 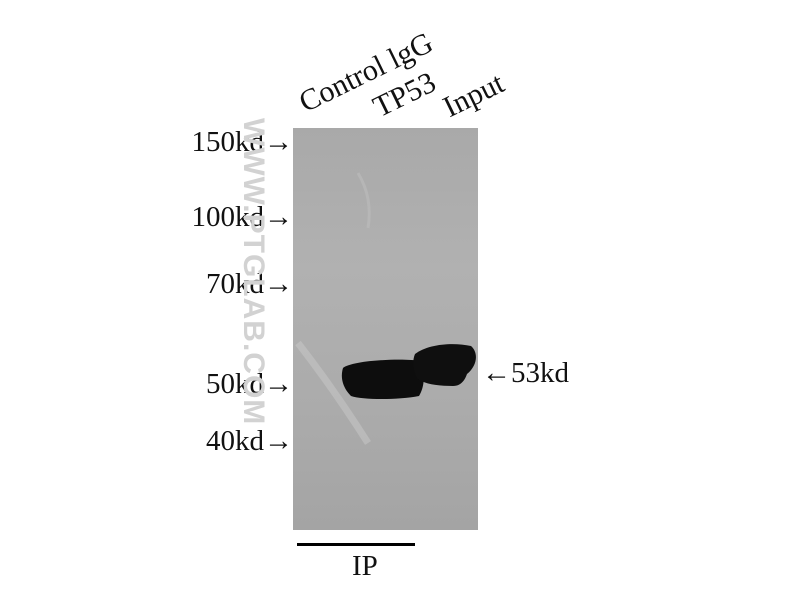 What do you see at coordinates (385, 308) in the screenshot?
I see `blot-svg` at bounding box center [385, 308].